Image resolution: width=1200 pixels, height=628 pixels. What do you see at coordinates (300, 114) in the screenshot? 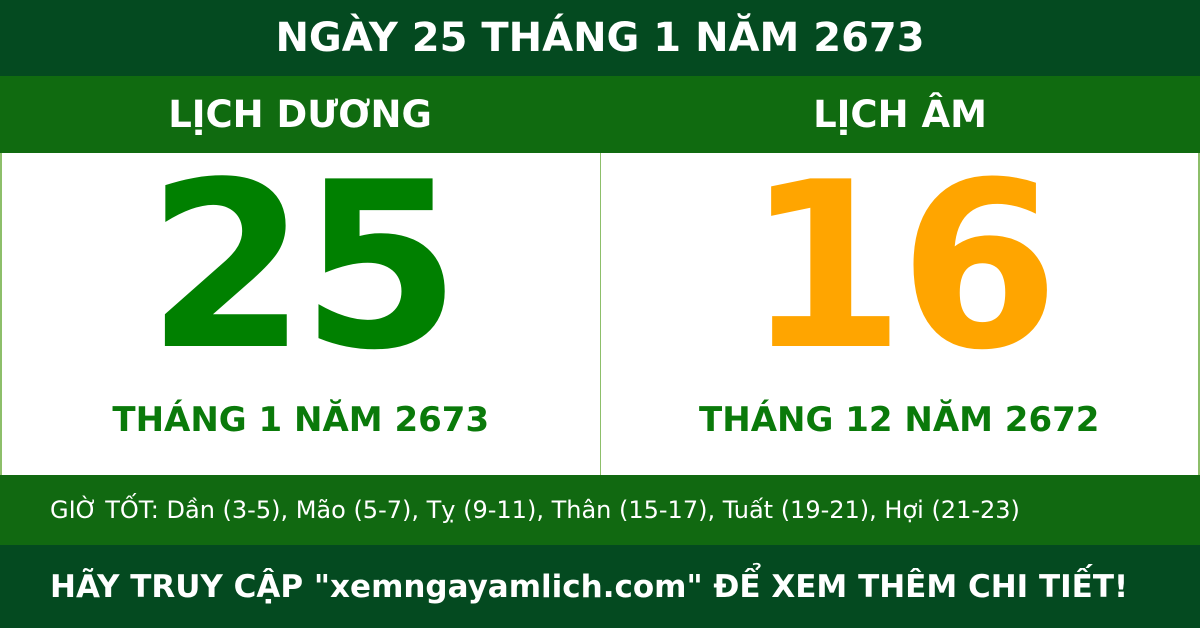
I see `solar-heading: LỊCH DƯƠNG` at bounding box center [300, 114].